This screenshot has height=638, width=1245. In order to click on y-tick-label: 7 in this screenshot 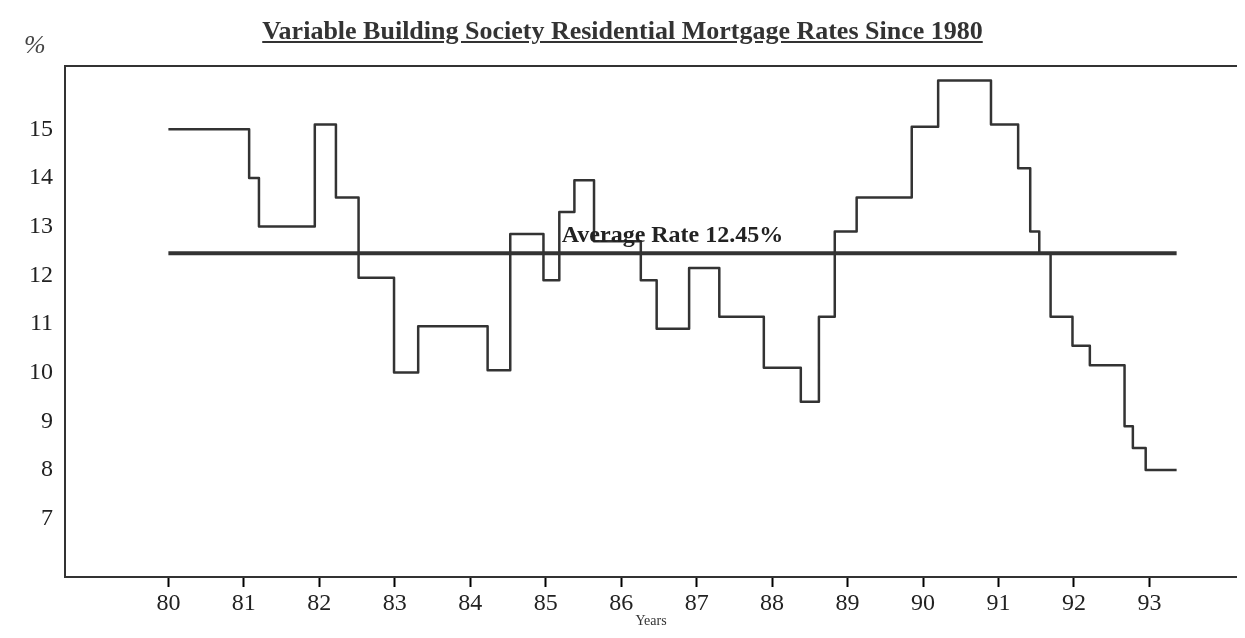, I will do `click(47, 516)`.